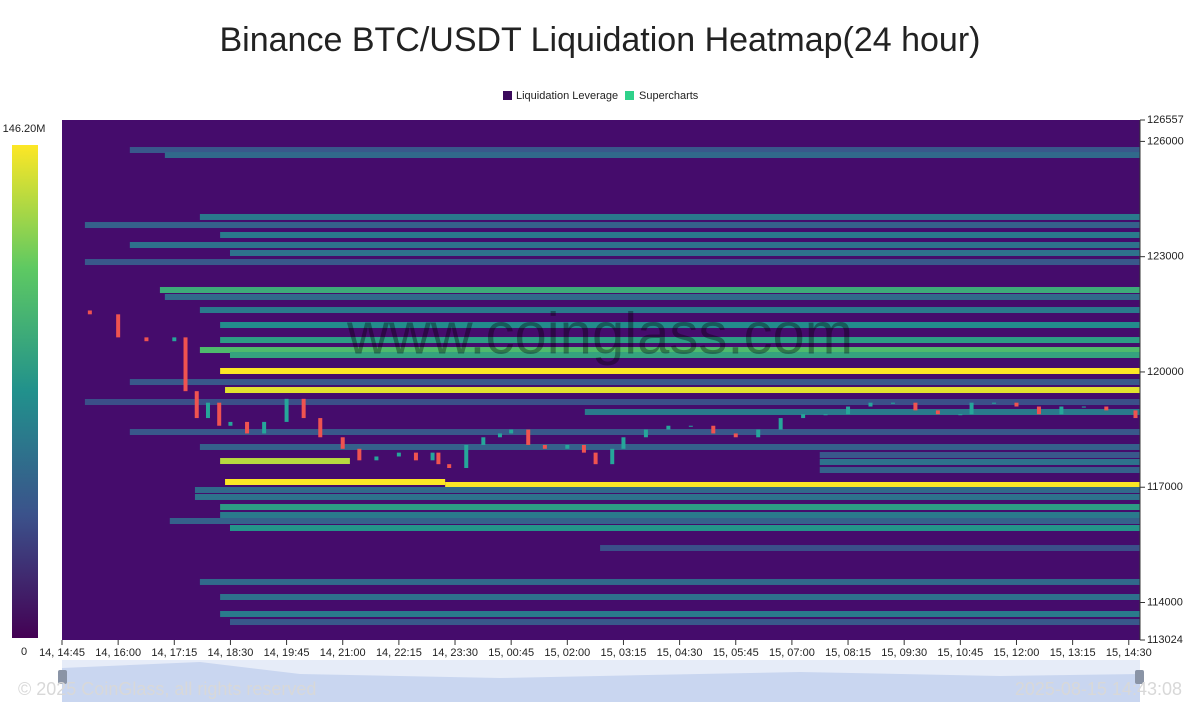  What do you see at coordinates (960, 653) in the screenshot?
I see `x-tick-label: 15, 10:45` at bounding box center [960, 653].